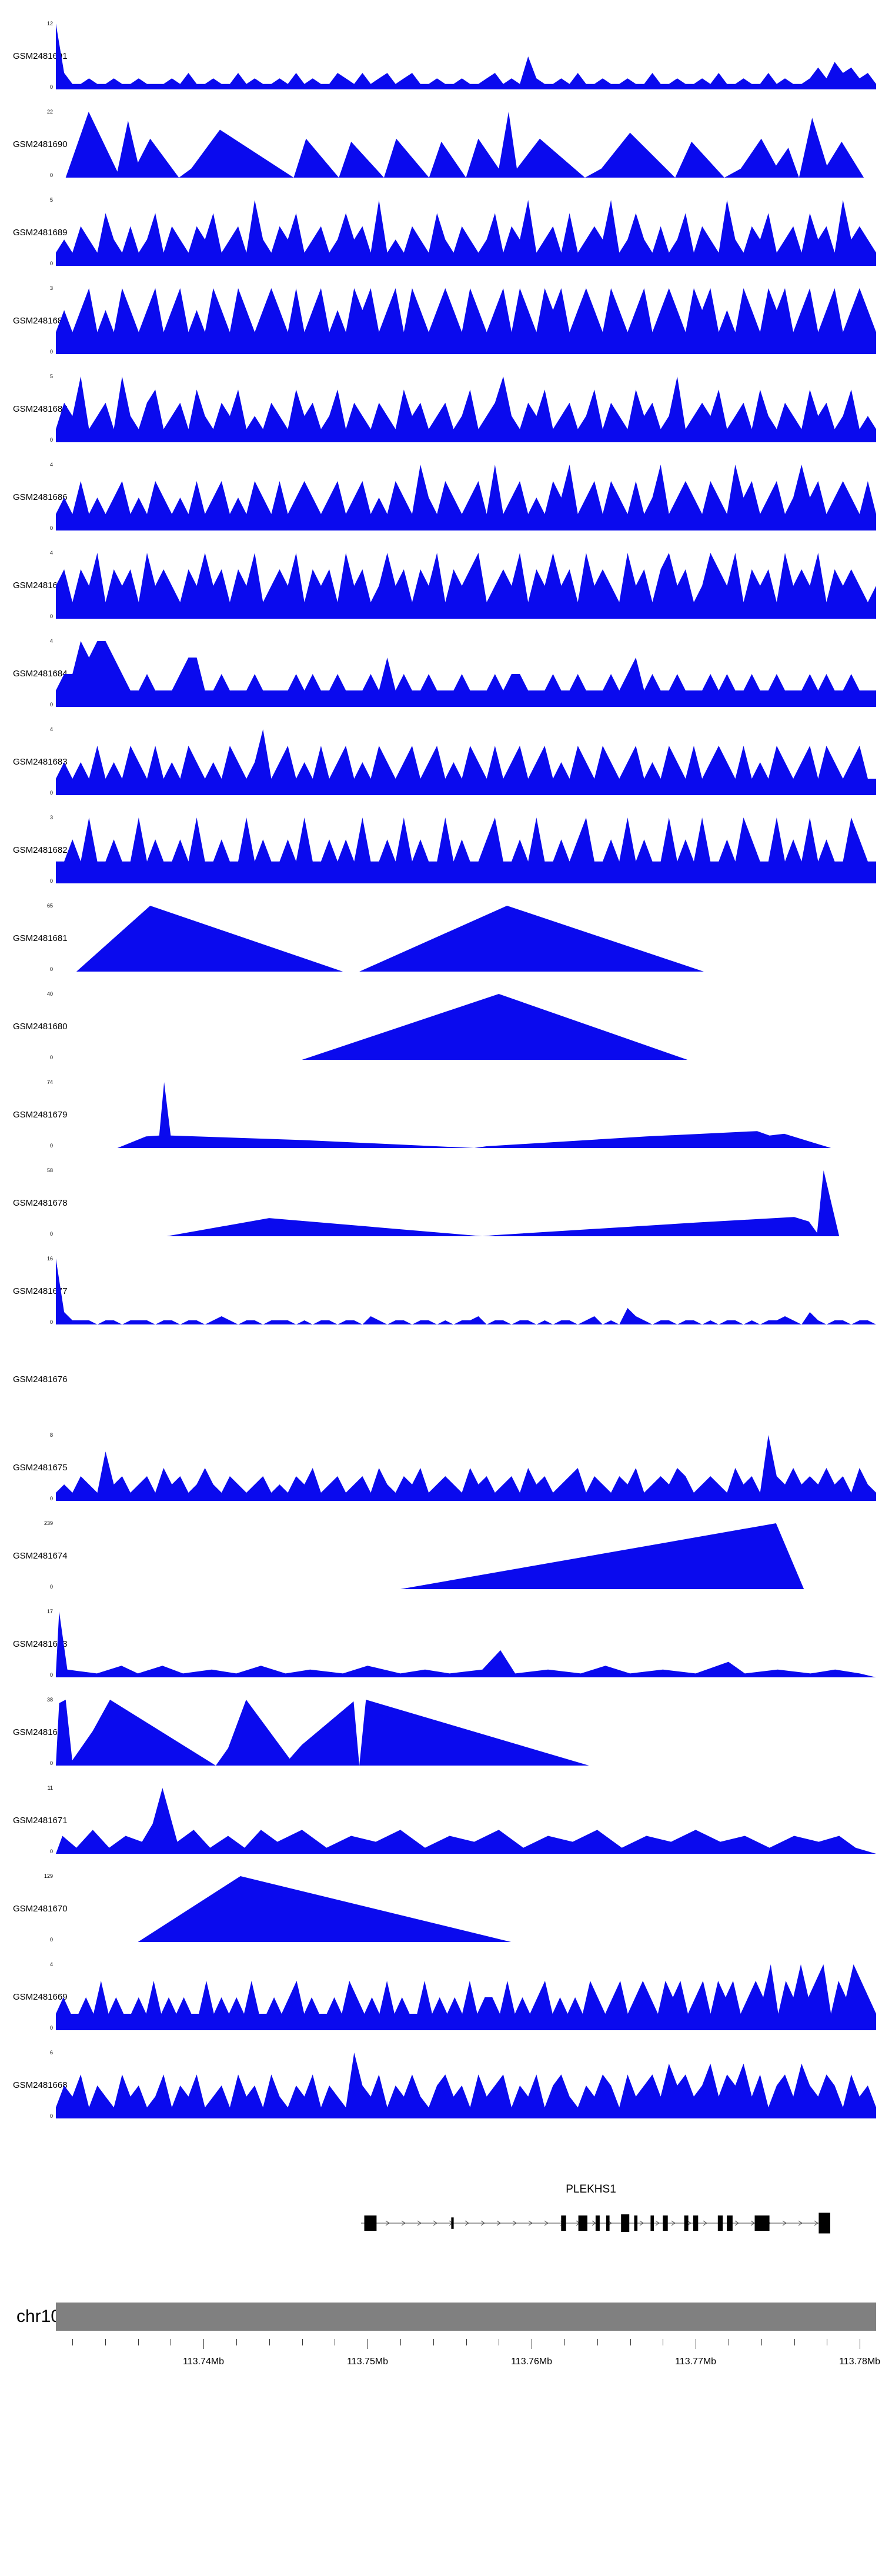 This screenshot has width=882, height=2576. What do you see at coordinates (49, 23) in the screenshot?
I see `y-axis-max-label: 12` at bounding box center [49, 23].